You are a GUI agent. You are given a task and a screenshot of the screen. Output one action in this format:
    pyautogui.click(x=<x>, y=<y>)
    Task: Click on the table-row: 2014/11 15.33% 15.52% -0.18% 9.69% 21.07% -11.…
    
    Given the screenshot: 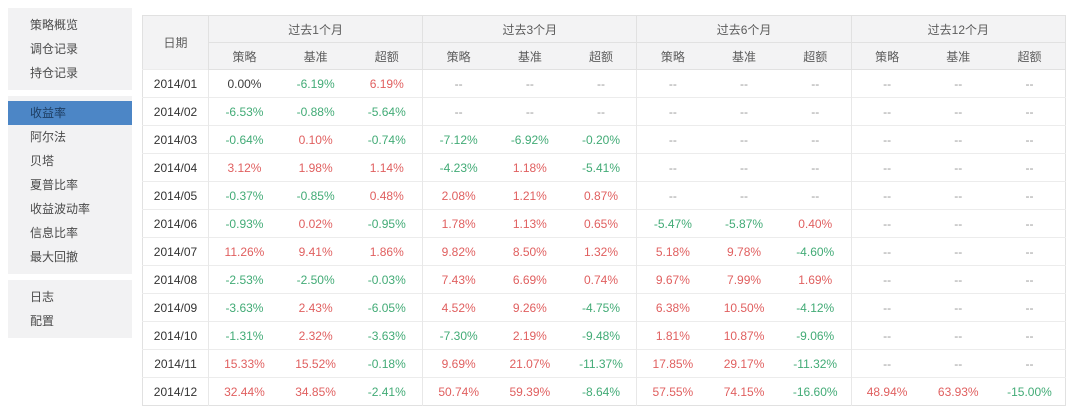 What is the action you would take?
    pyautogui.click(x=604, y=363)
    